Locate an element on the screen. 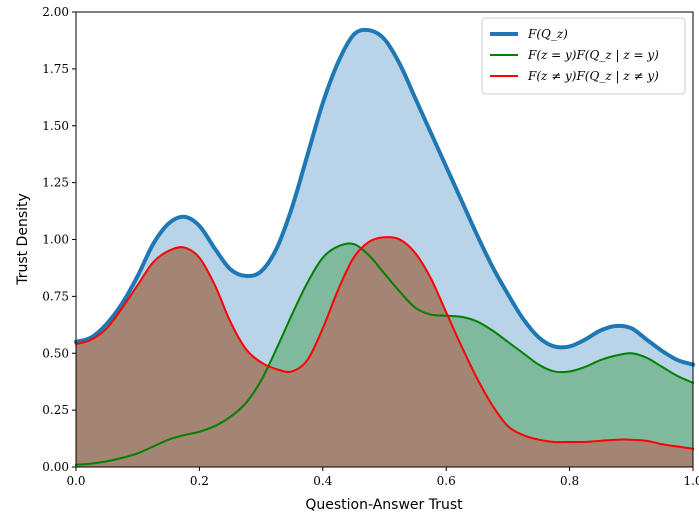 The height and width of the screenshot is (517, 699). x-tick-label: 0.0 is located at coordinates (75, 481).